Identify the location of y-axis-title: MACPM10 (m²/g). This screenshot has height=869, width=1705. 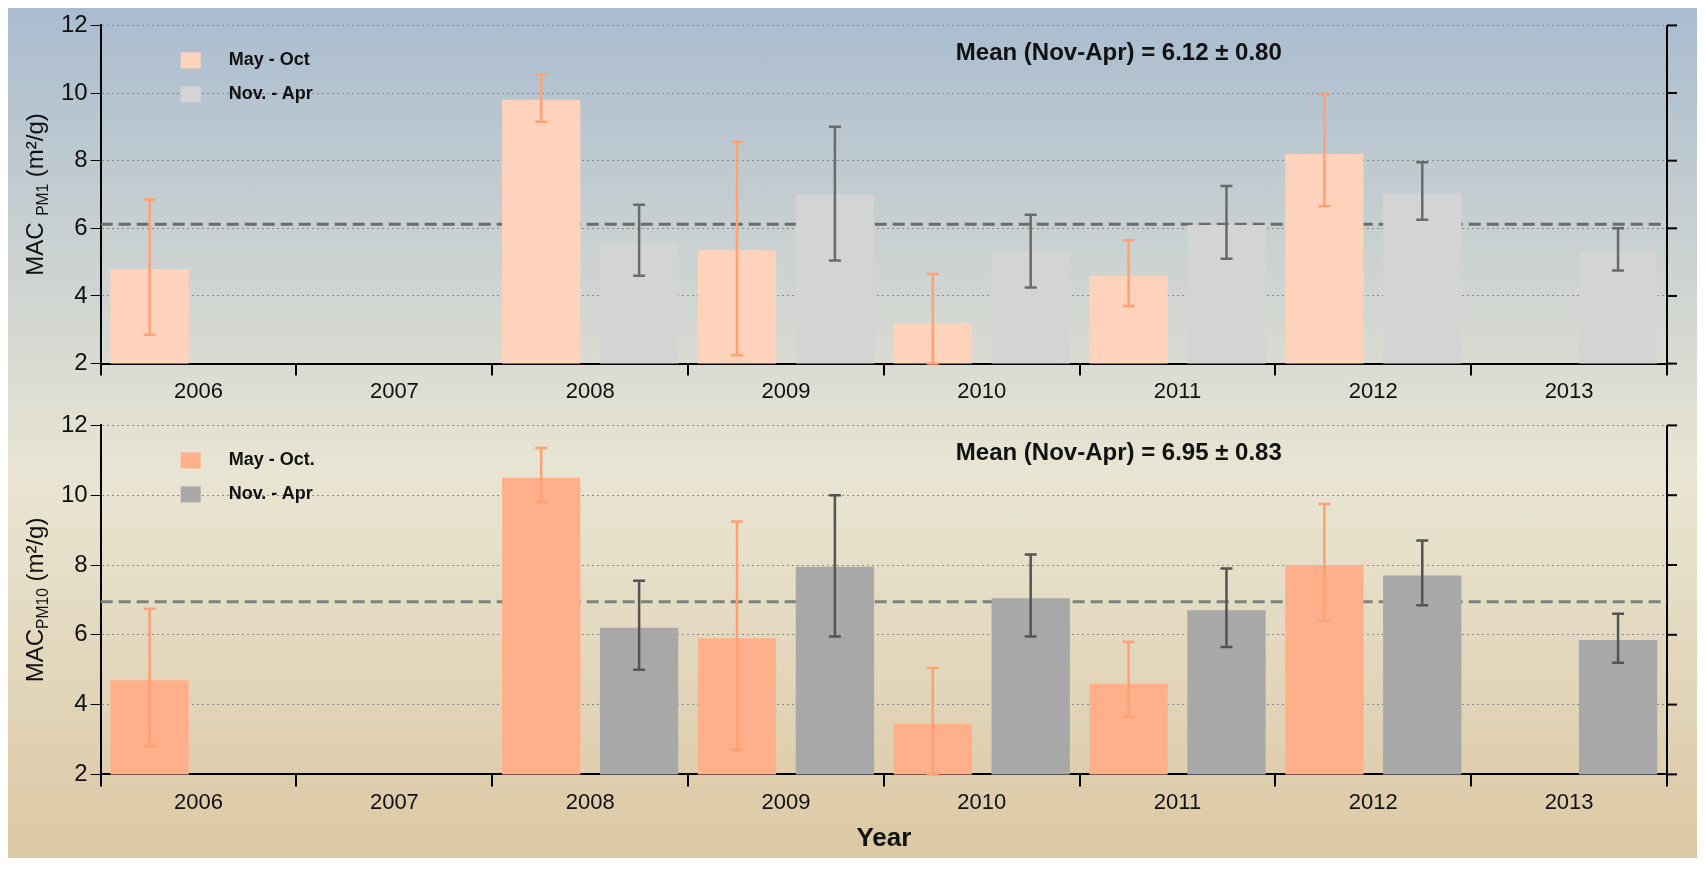
(35, 600).